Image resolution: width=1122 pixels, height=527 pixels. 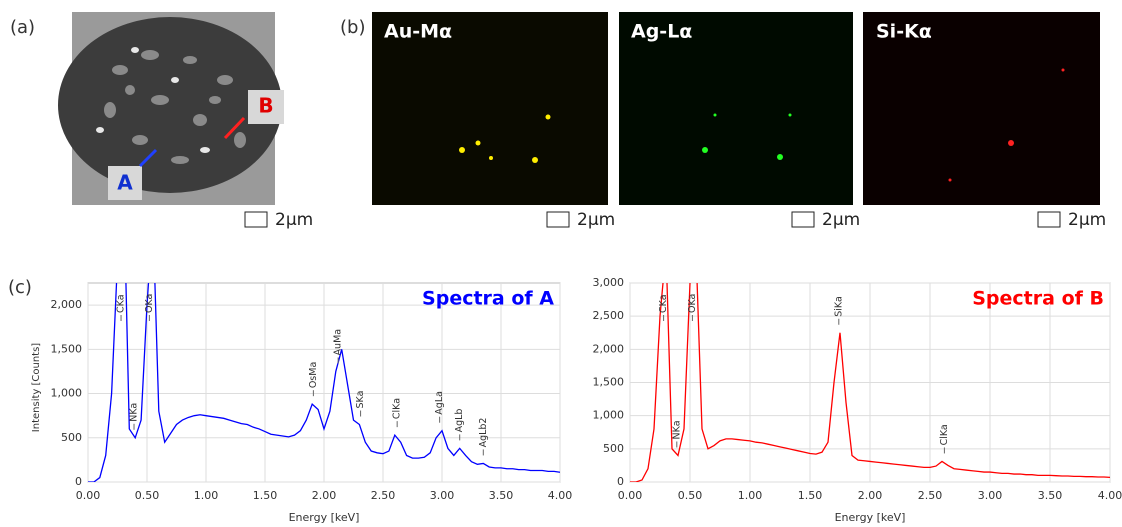 I want to click on map-label: Au-Mα, so click(x=418, y=32).